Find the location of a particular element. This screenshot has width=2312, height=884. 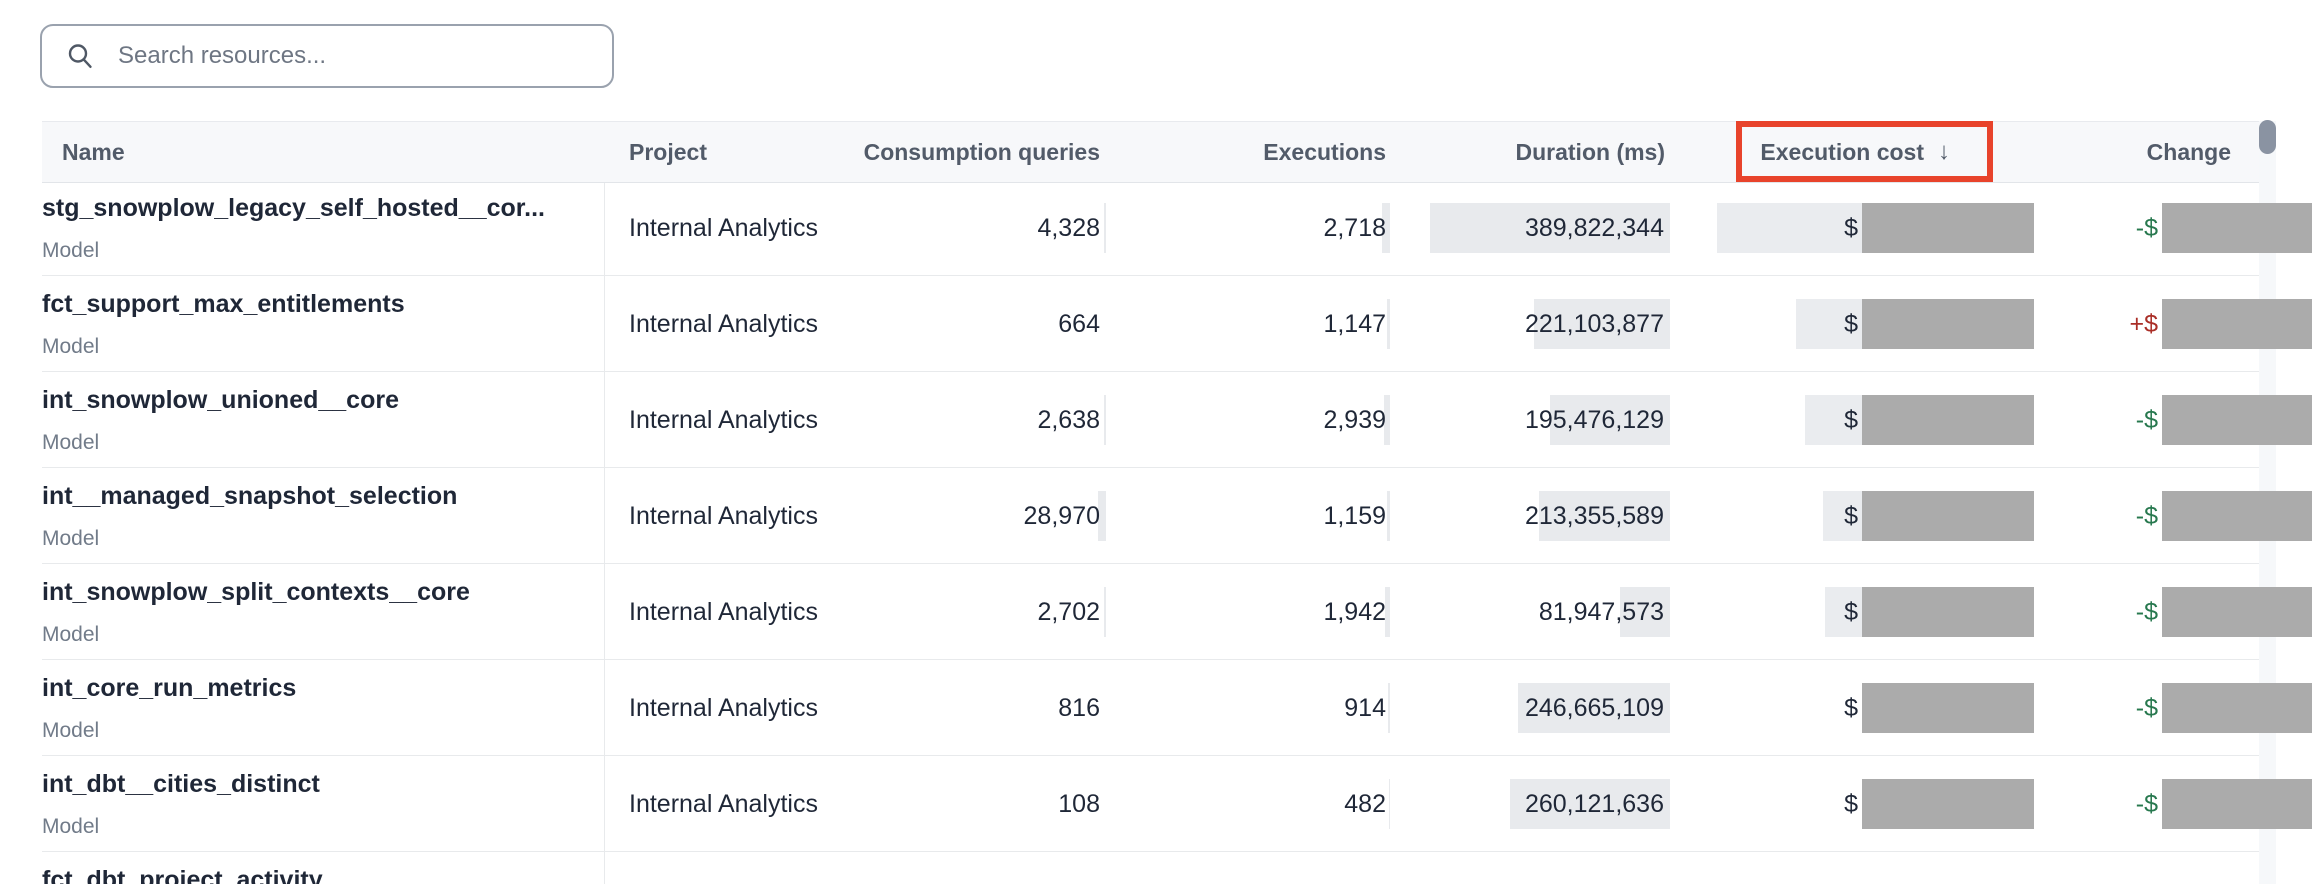

duration-value: 221,103,877 is located at coordinates (1594, 323).